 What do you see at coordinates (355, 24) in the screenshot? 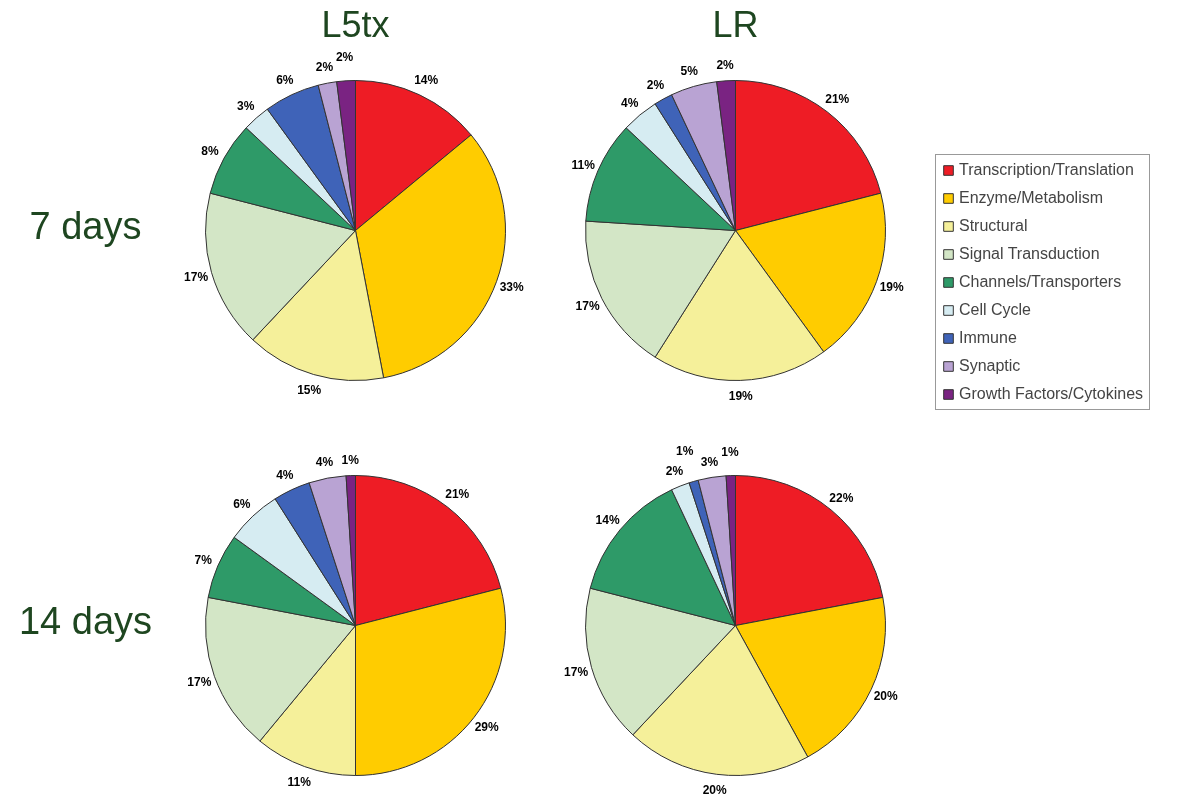
I see `chart-title: L5tx` at bounding box center [355, 24].